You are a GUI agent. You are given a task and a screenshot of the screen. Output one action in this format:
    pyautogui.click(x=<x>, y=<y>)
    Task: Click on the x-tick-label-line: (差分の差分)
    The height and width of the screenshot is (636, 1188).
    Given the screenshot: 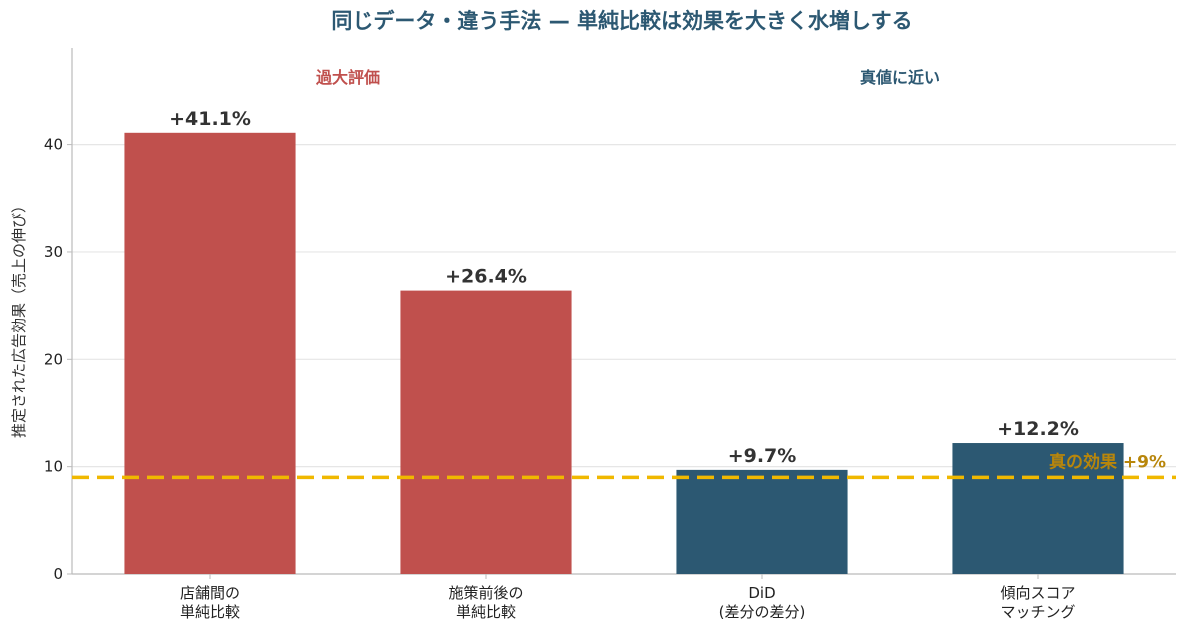 What is the action you would take?
    pyautogui.click(x=762, y=612)
    